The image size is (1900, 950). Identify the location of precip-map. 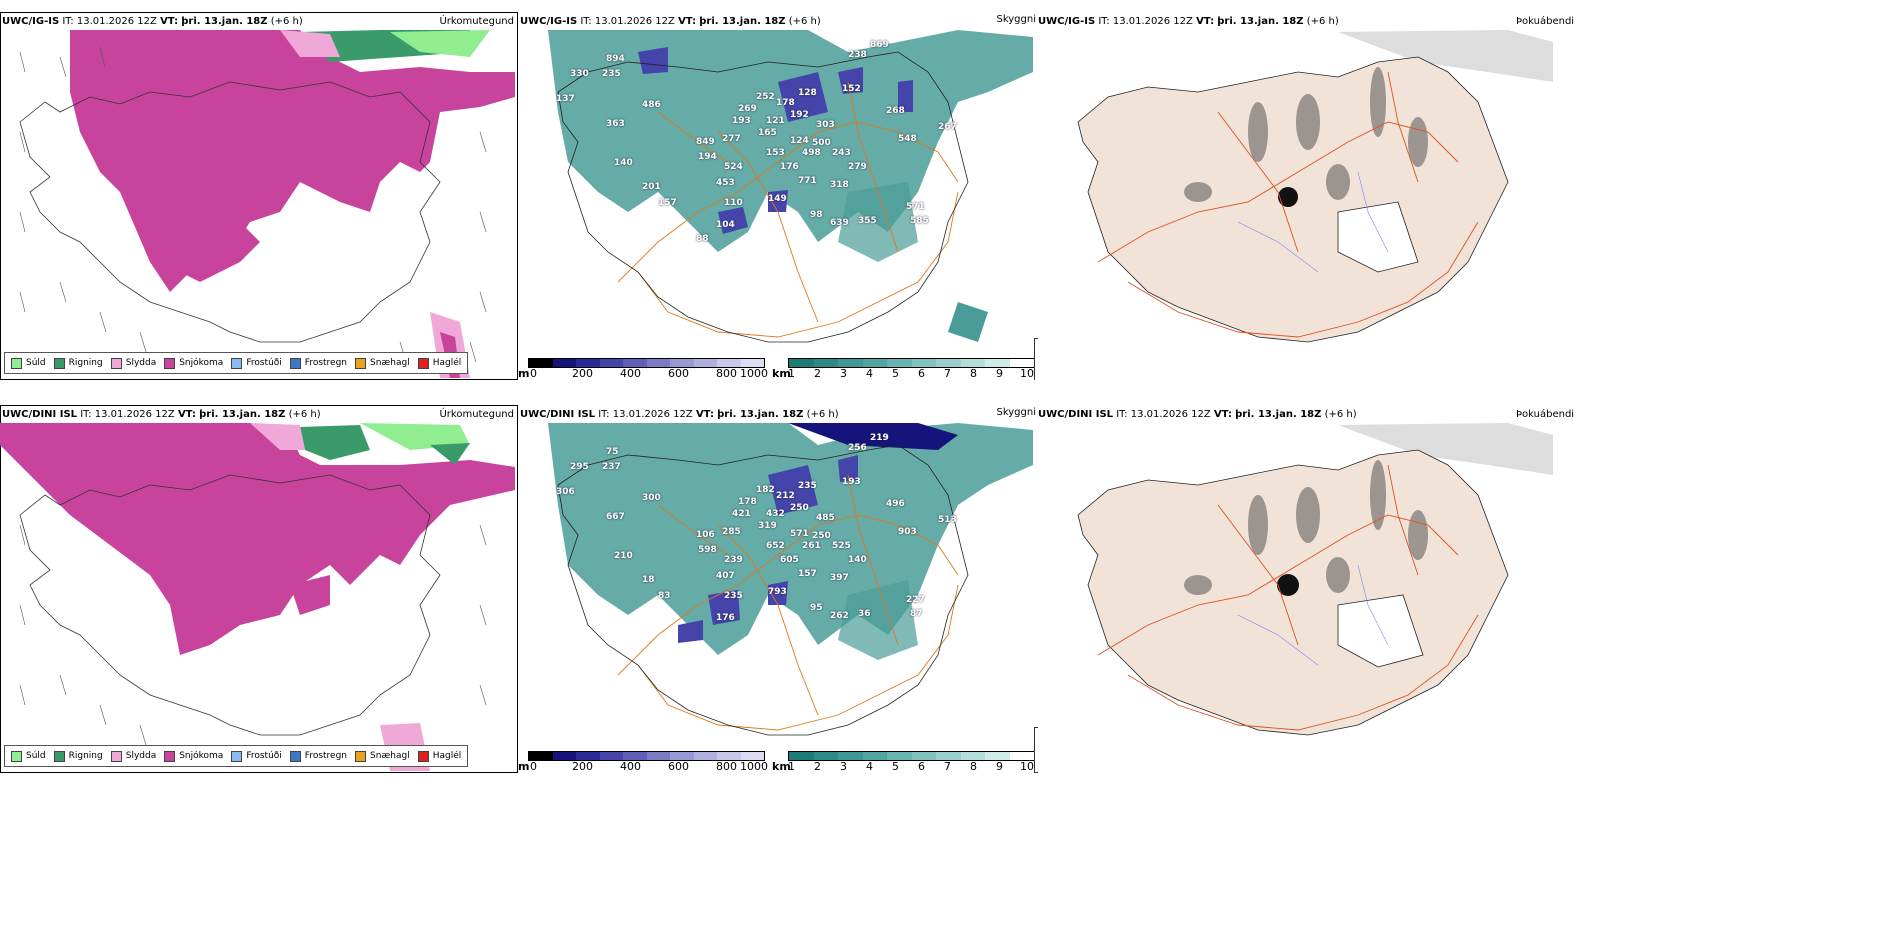
(267, 204).